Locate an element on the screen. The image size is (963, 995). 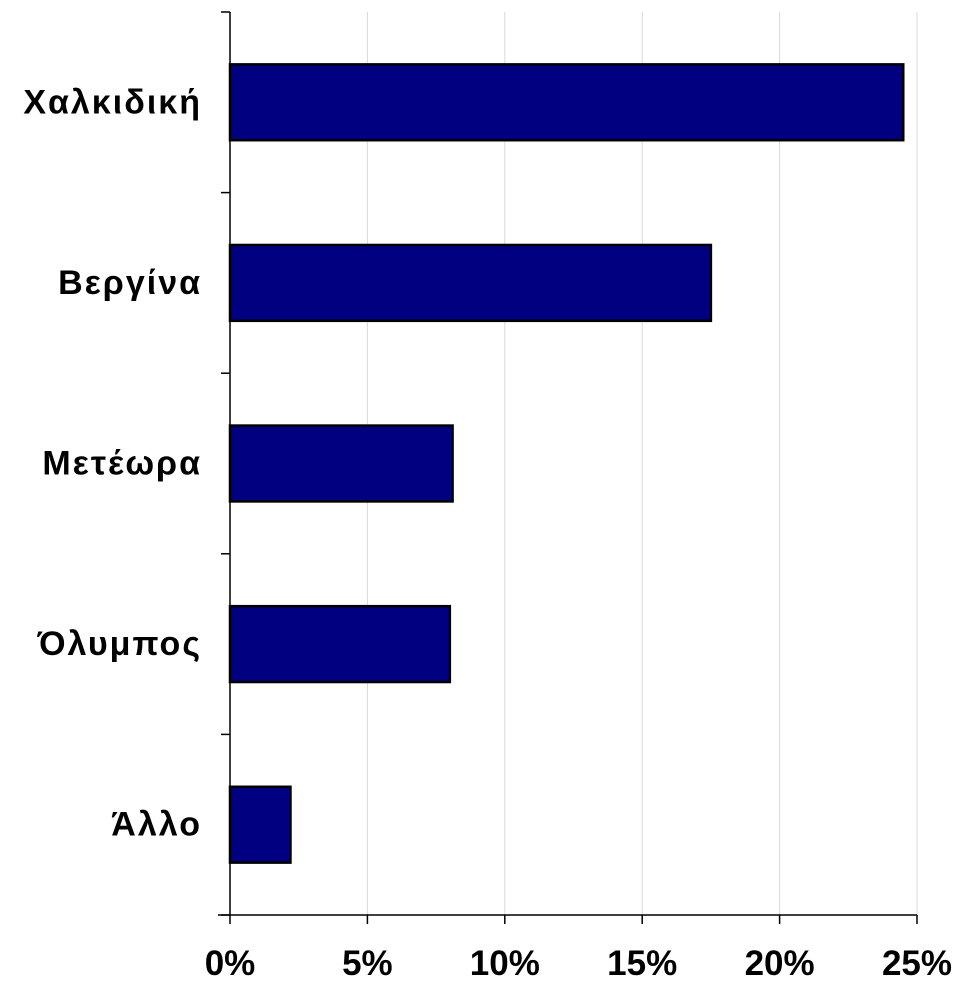
x-tick-label: 5% is located at coordinates (367, 963).